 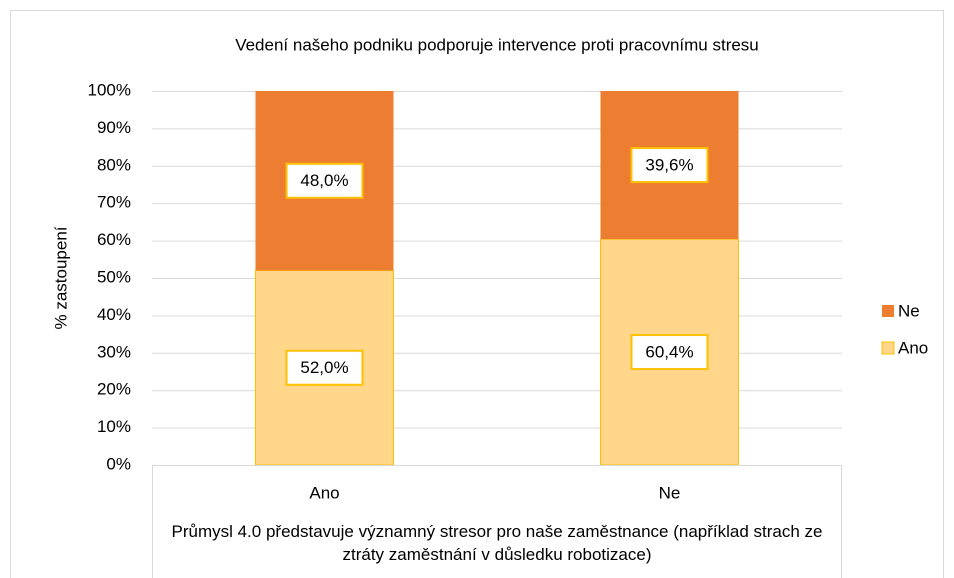 What do you see at coordinates (114, 239) in the screenshot?
I see `y-tick-label: 60%` at bounding box center [114, 239].